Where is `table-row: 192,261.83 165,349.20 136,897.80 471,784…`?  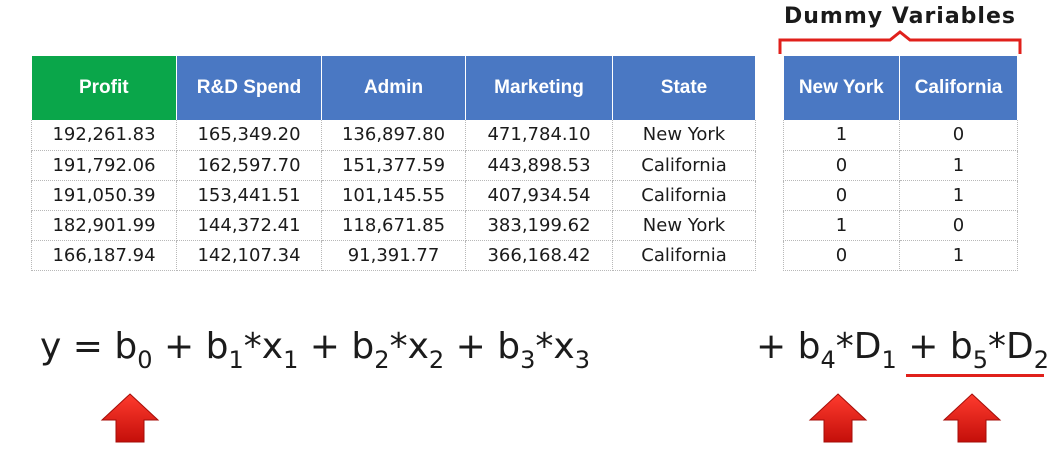 table-row: 192,261.83 165,349.20 136,897.80 471,784… is located at coordinates (393, 135).